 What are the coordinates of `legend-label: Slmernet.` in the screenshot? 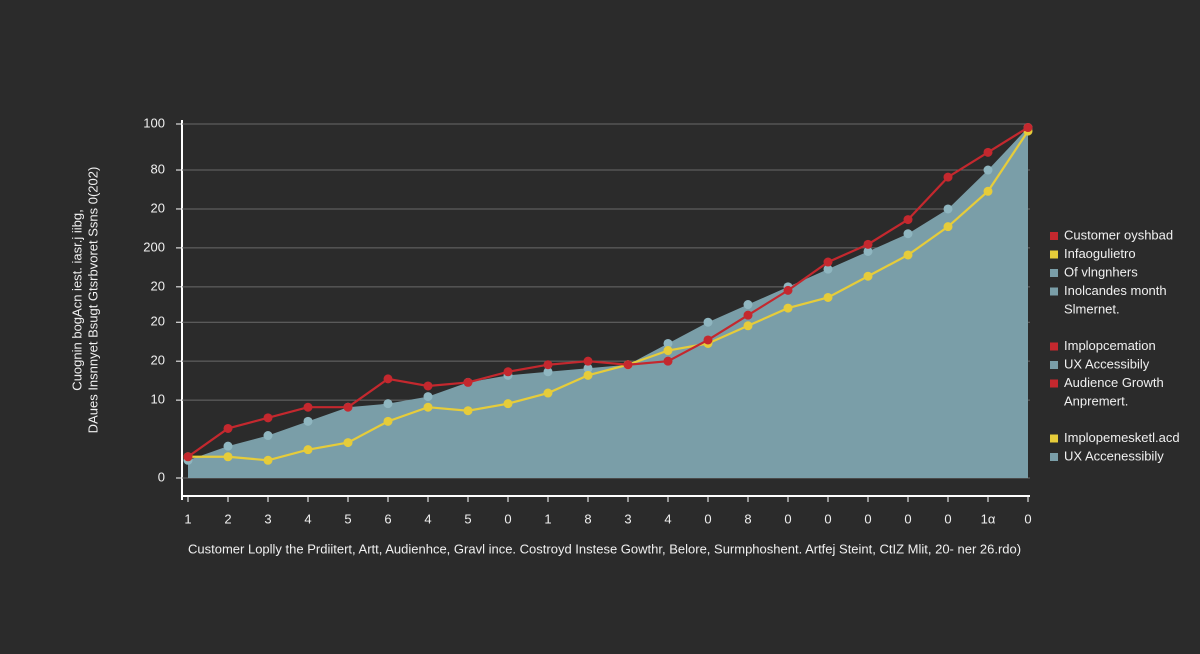 It's located at (1092, 308).